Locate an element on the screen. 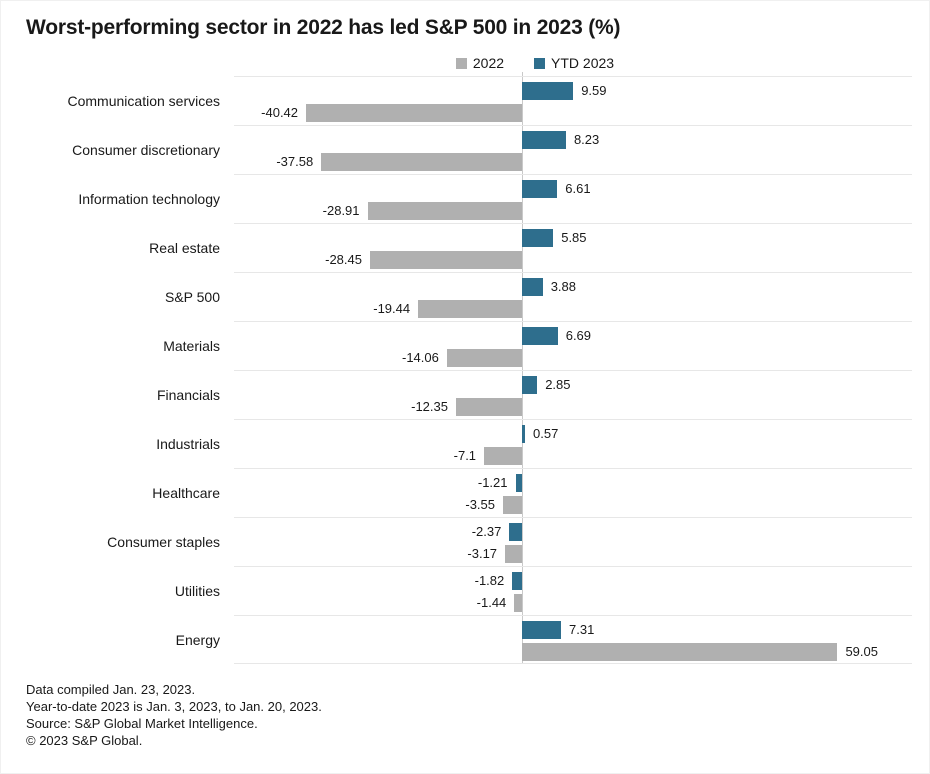 This screenshot has height=774, width=930. row-plot-area: 8.23 -37.58 is located at coordinates (573, 149).